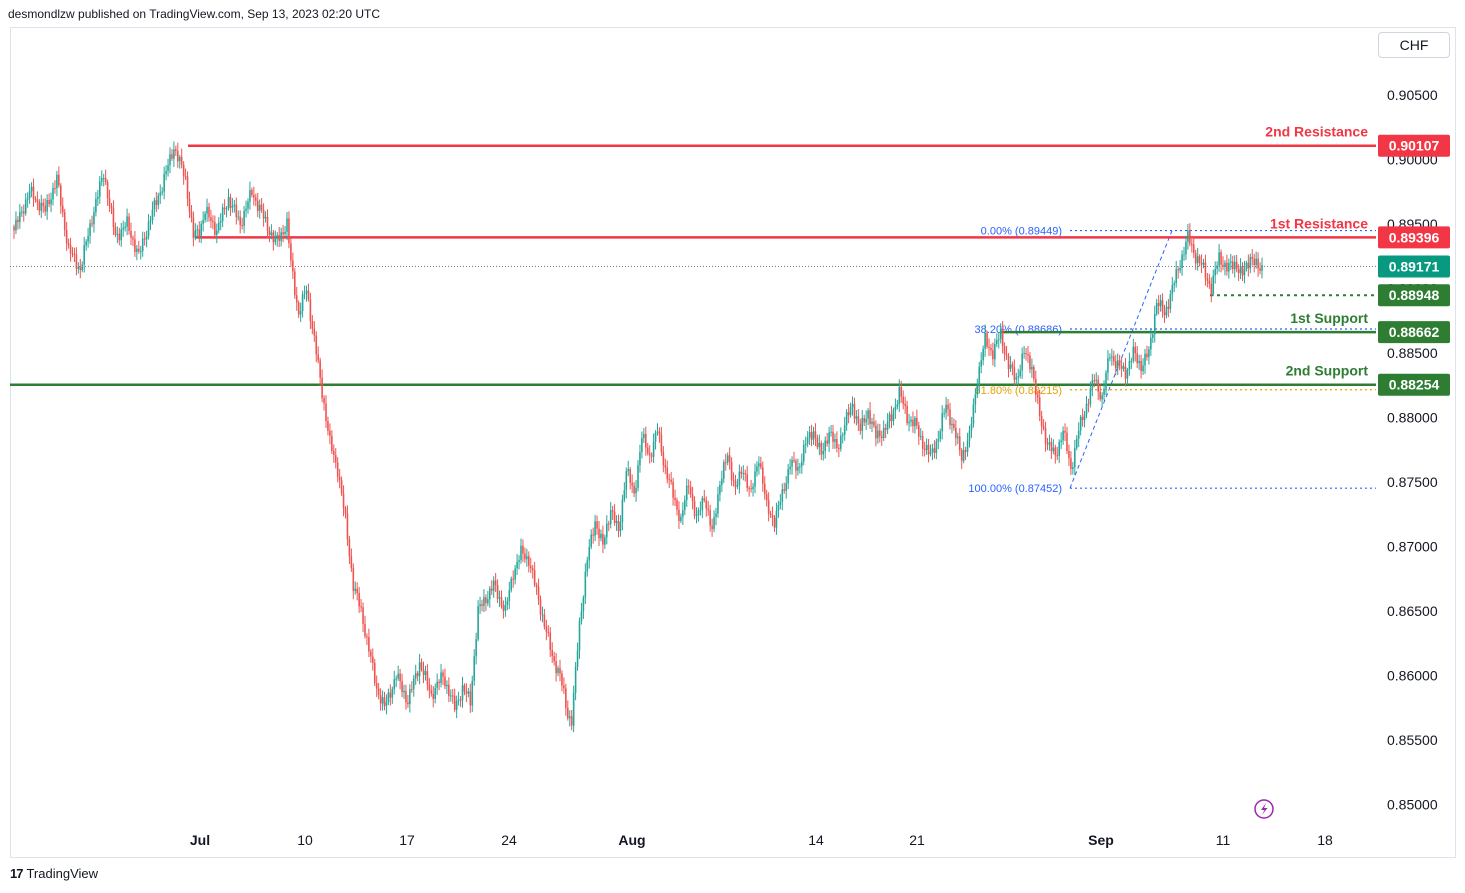  Describe the element at coordinates (1223, 840) in the screenshot. I see `x-tick-label: 11` at that location.